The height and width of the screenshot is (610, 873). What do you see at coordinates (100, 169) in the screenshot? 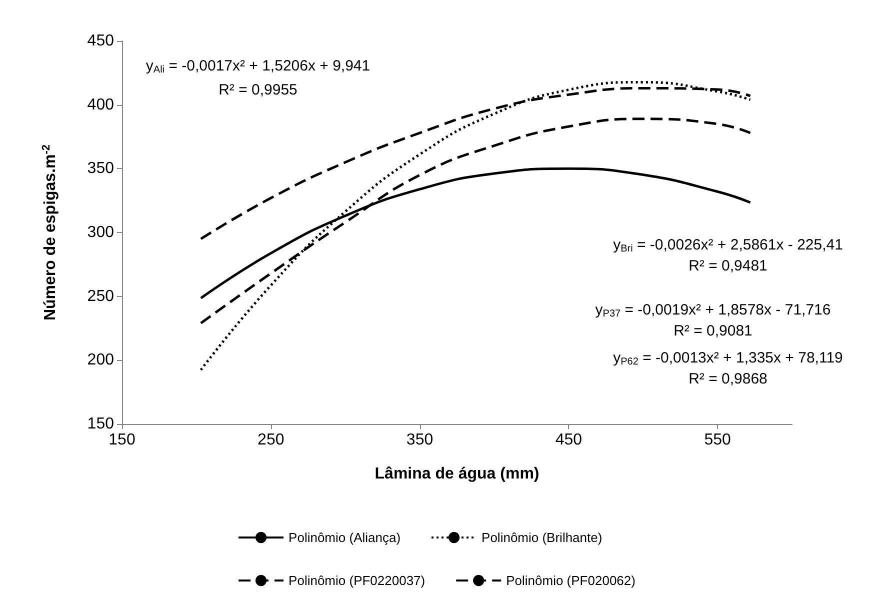
I see `y-tick-label: 350` at bounding box center [100, 169].